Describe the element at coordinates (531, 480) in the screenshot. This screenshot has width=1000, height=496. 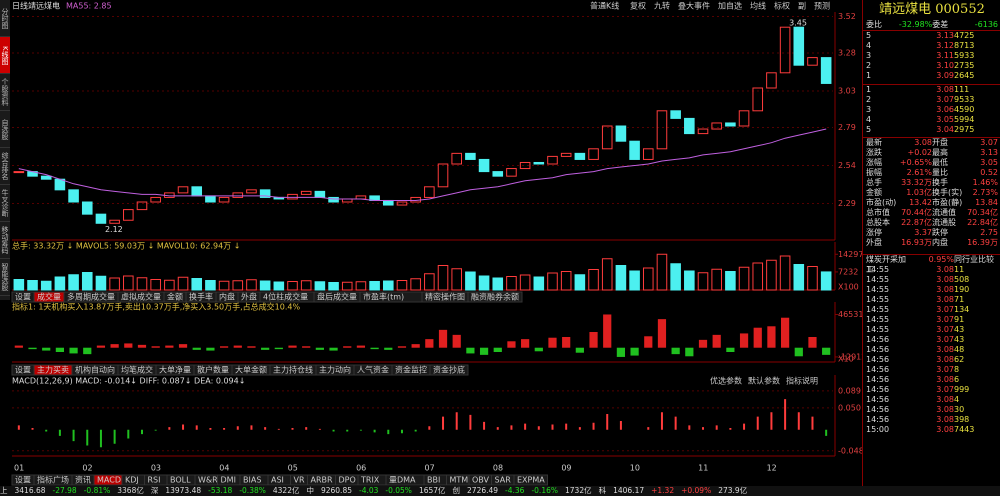
I see `indicator-tab: EXPMA` at that location.